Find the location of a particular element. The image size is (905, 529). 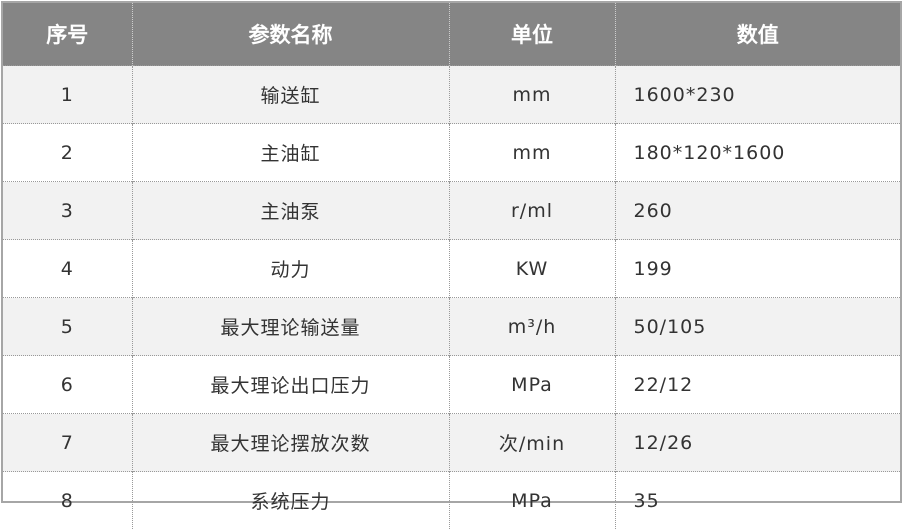

header-value: 数值 is located at coordinates (757, 34).